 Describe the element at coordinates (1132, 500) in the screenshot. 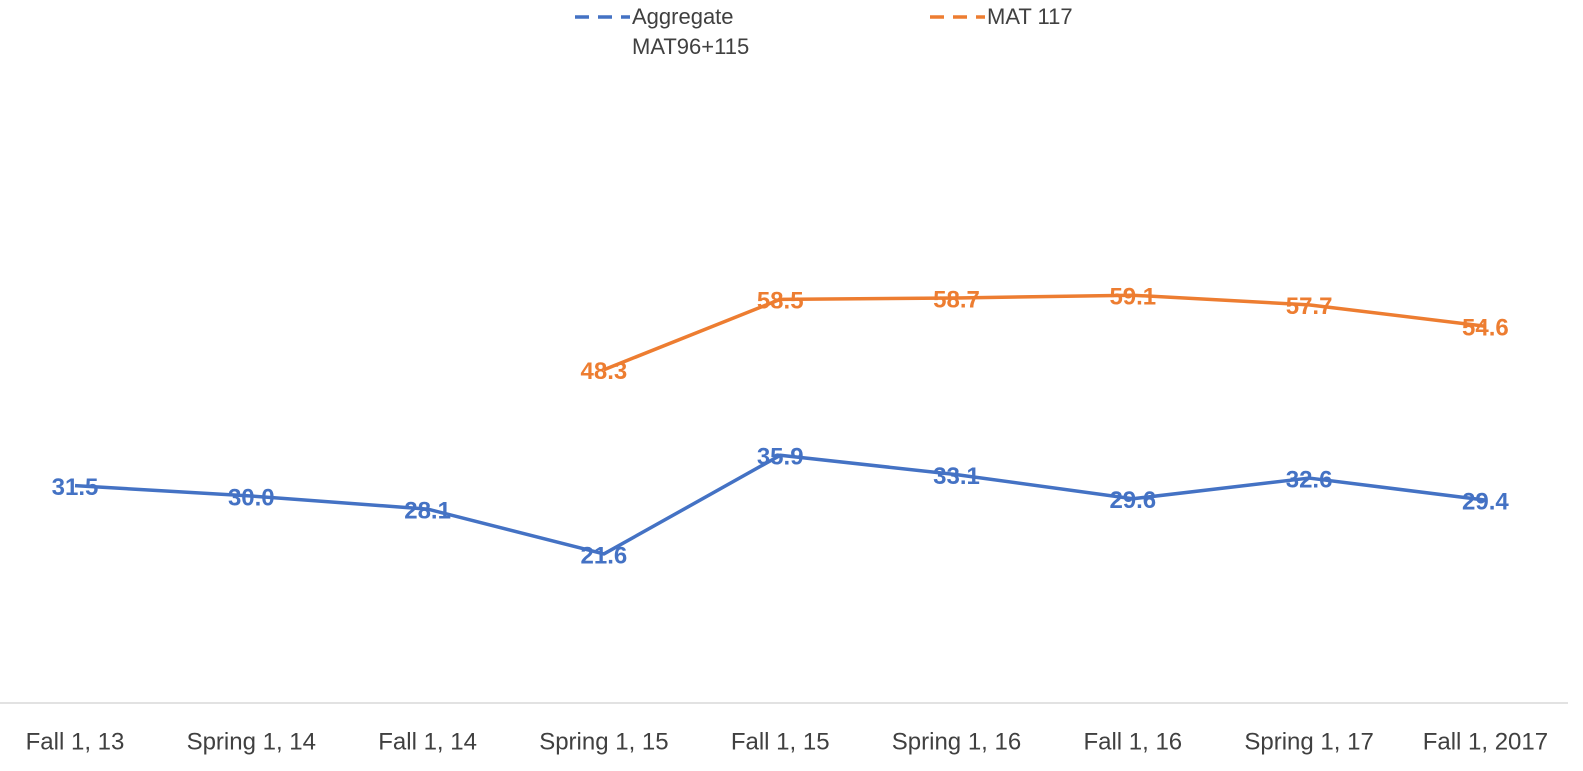

I see `data-label: 29.6` at that location.